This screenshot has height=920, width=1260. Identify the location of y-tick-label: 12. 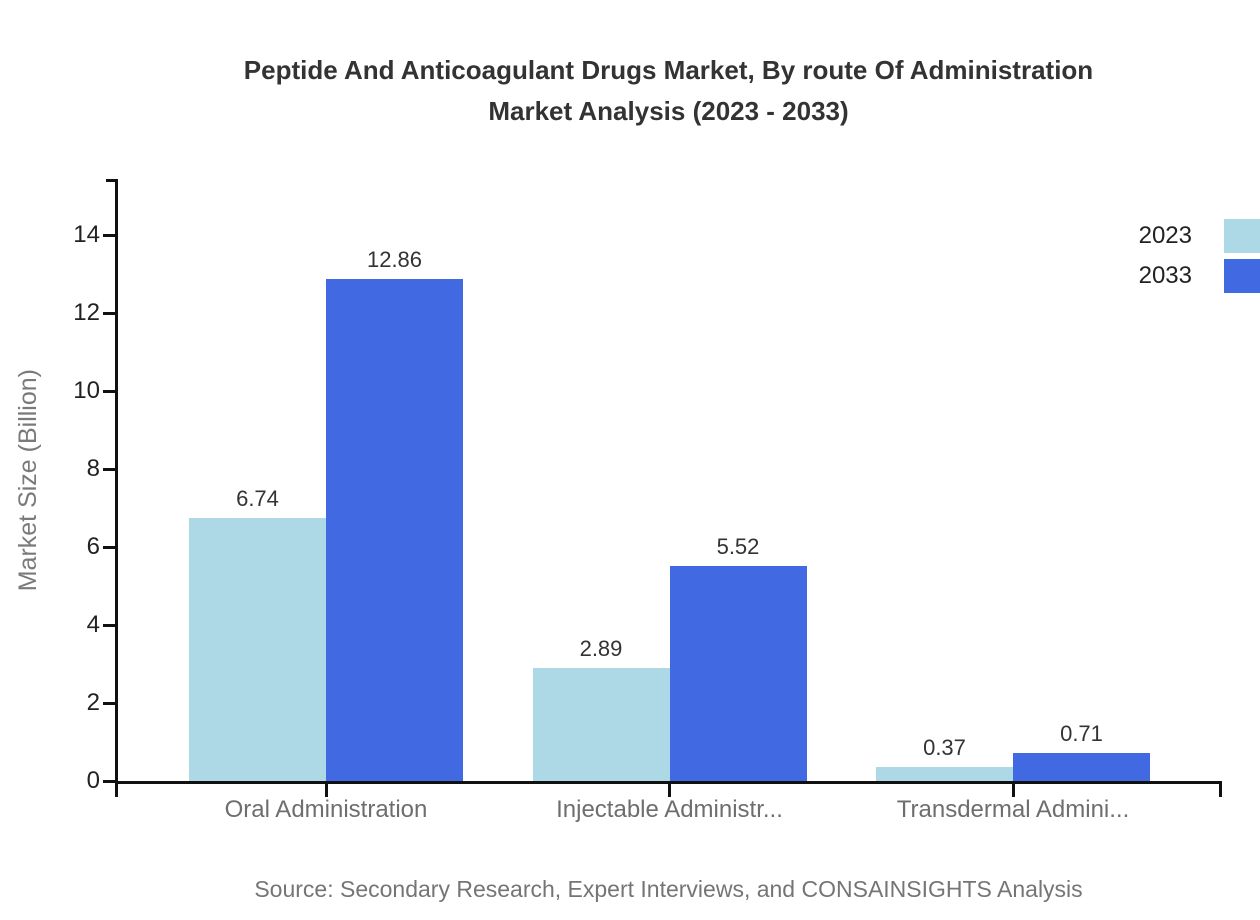
(86, 312).